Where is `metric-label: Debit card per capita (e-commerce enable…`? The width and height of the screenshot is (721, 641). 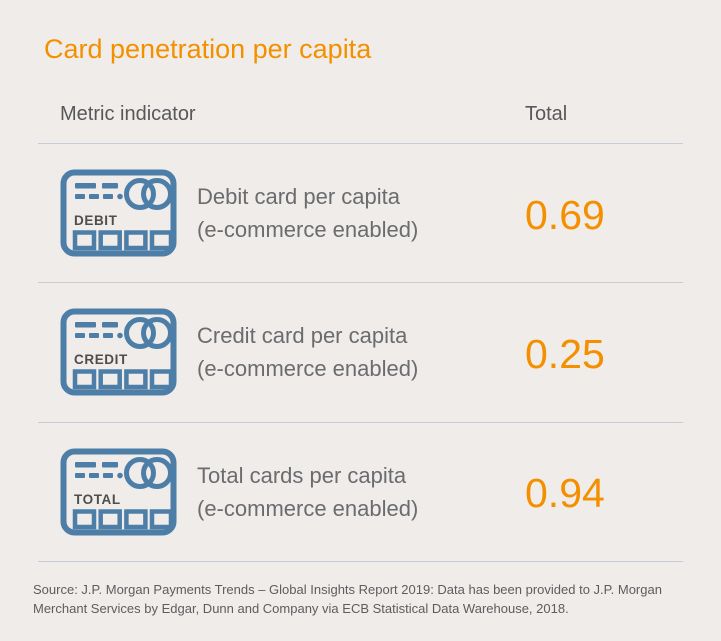 metric-label: Debit card per capita (e-commerce enable… is located at coordinates (308, 213).